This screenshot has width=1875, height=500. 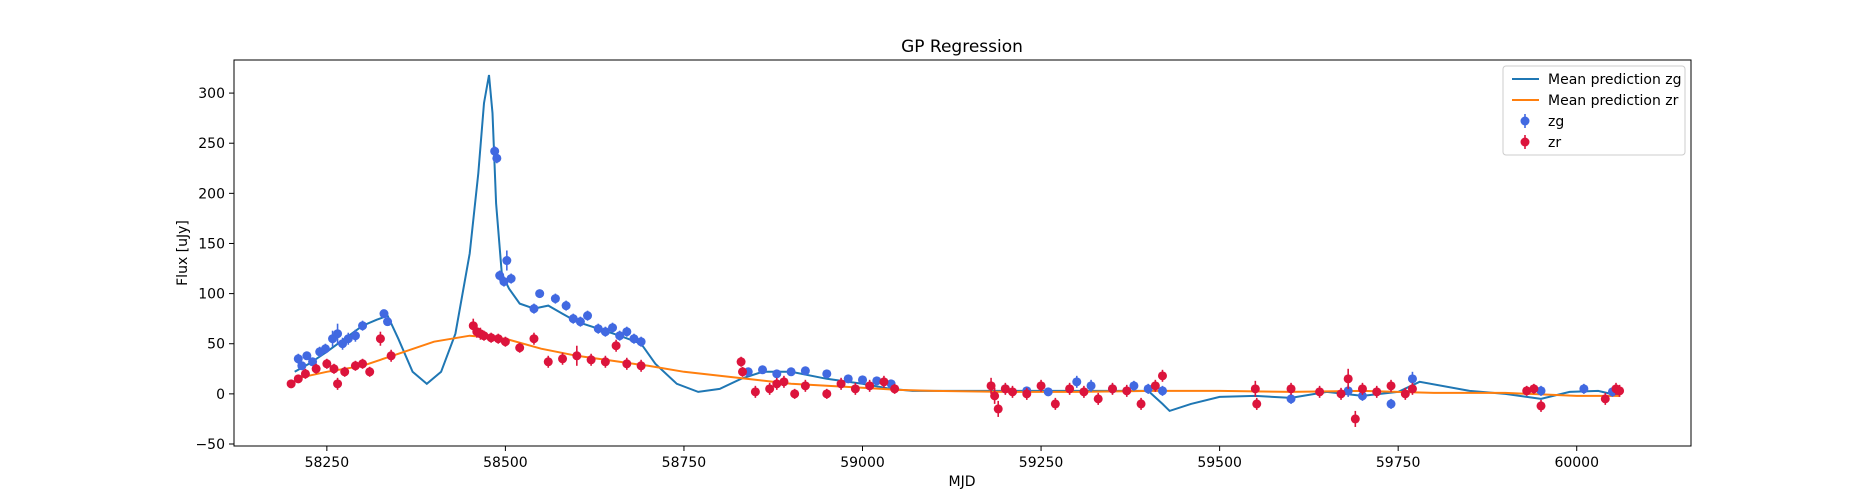 I want to click on legend-marker, so click(x=1525, y=142).